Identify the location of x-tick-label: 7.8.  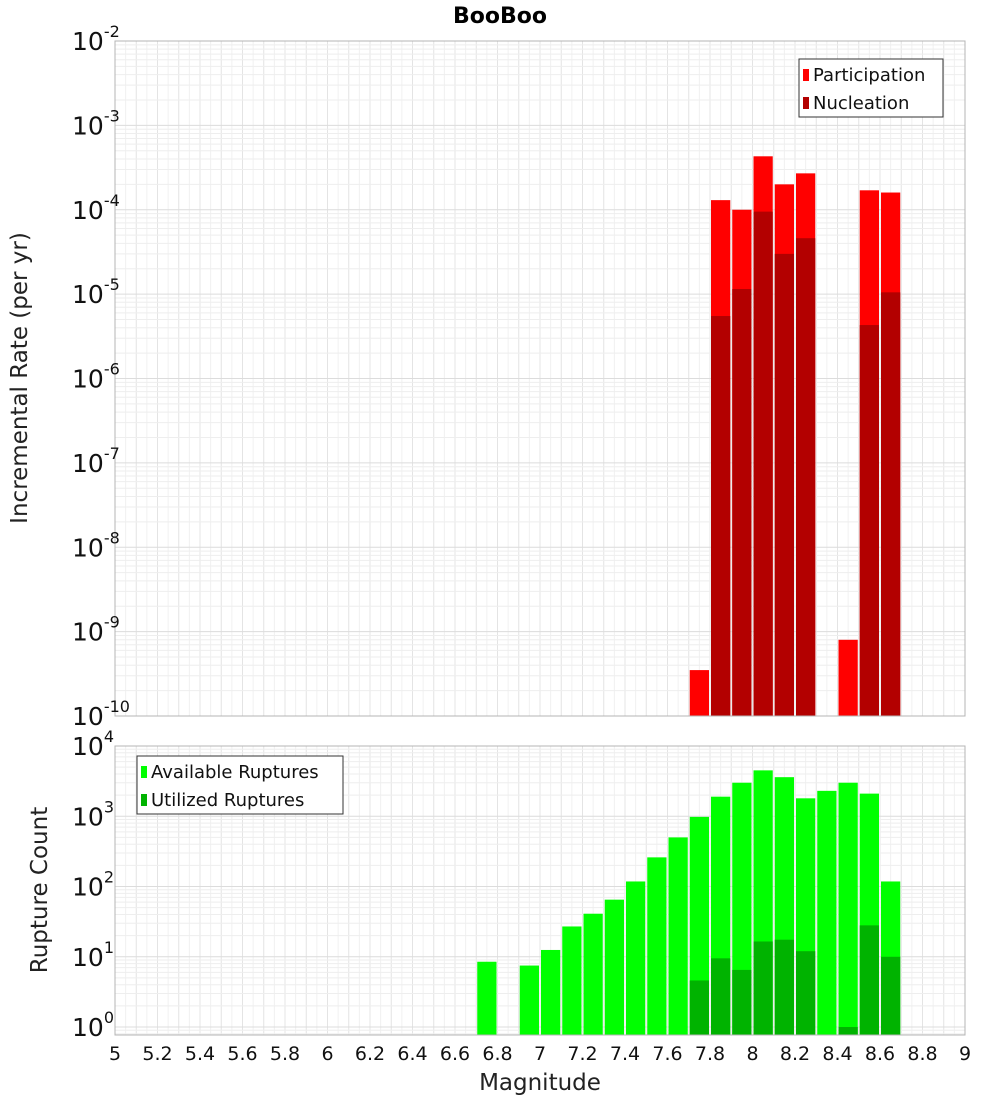
(710, 1054).